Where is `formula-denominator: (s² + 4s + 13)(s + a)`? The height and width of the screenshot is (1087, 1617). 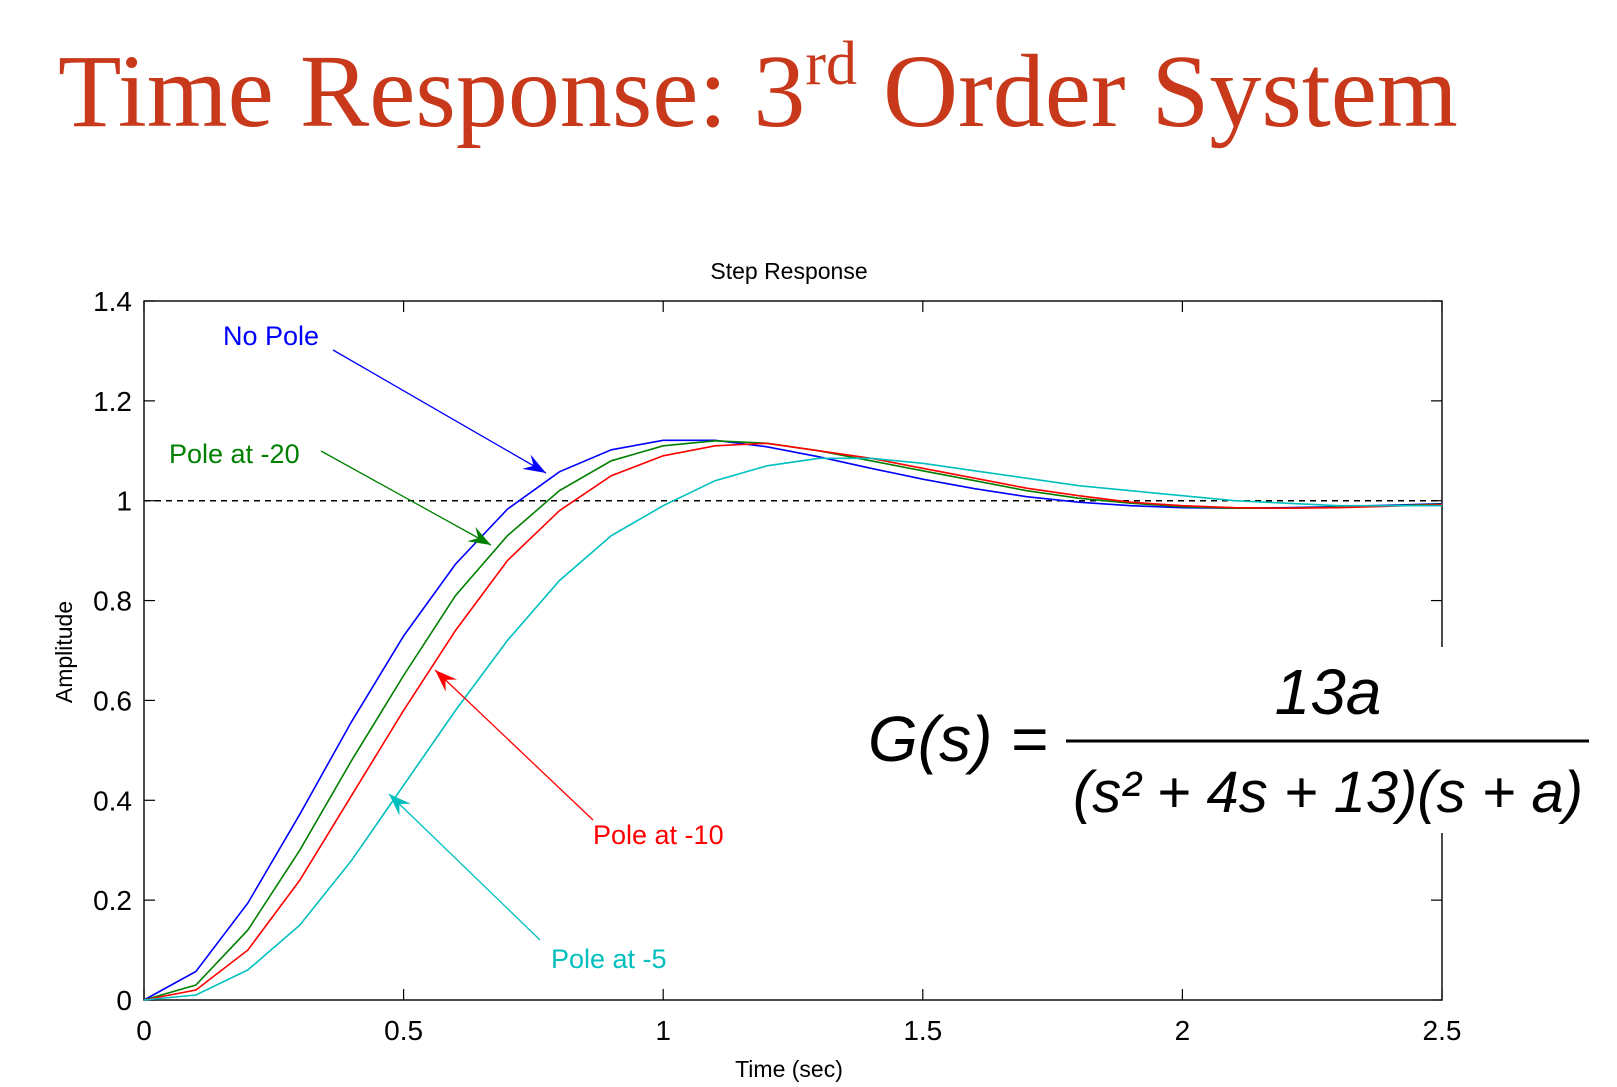 formula-denominator: (s² + 4s + 13)(s + a) is located at coordinates (1328, 792).